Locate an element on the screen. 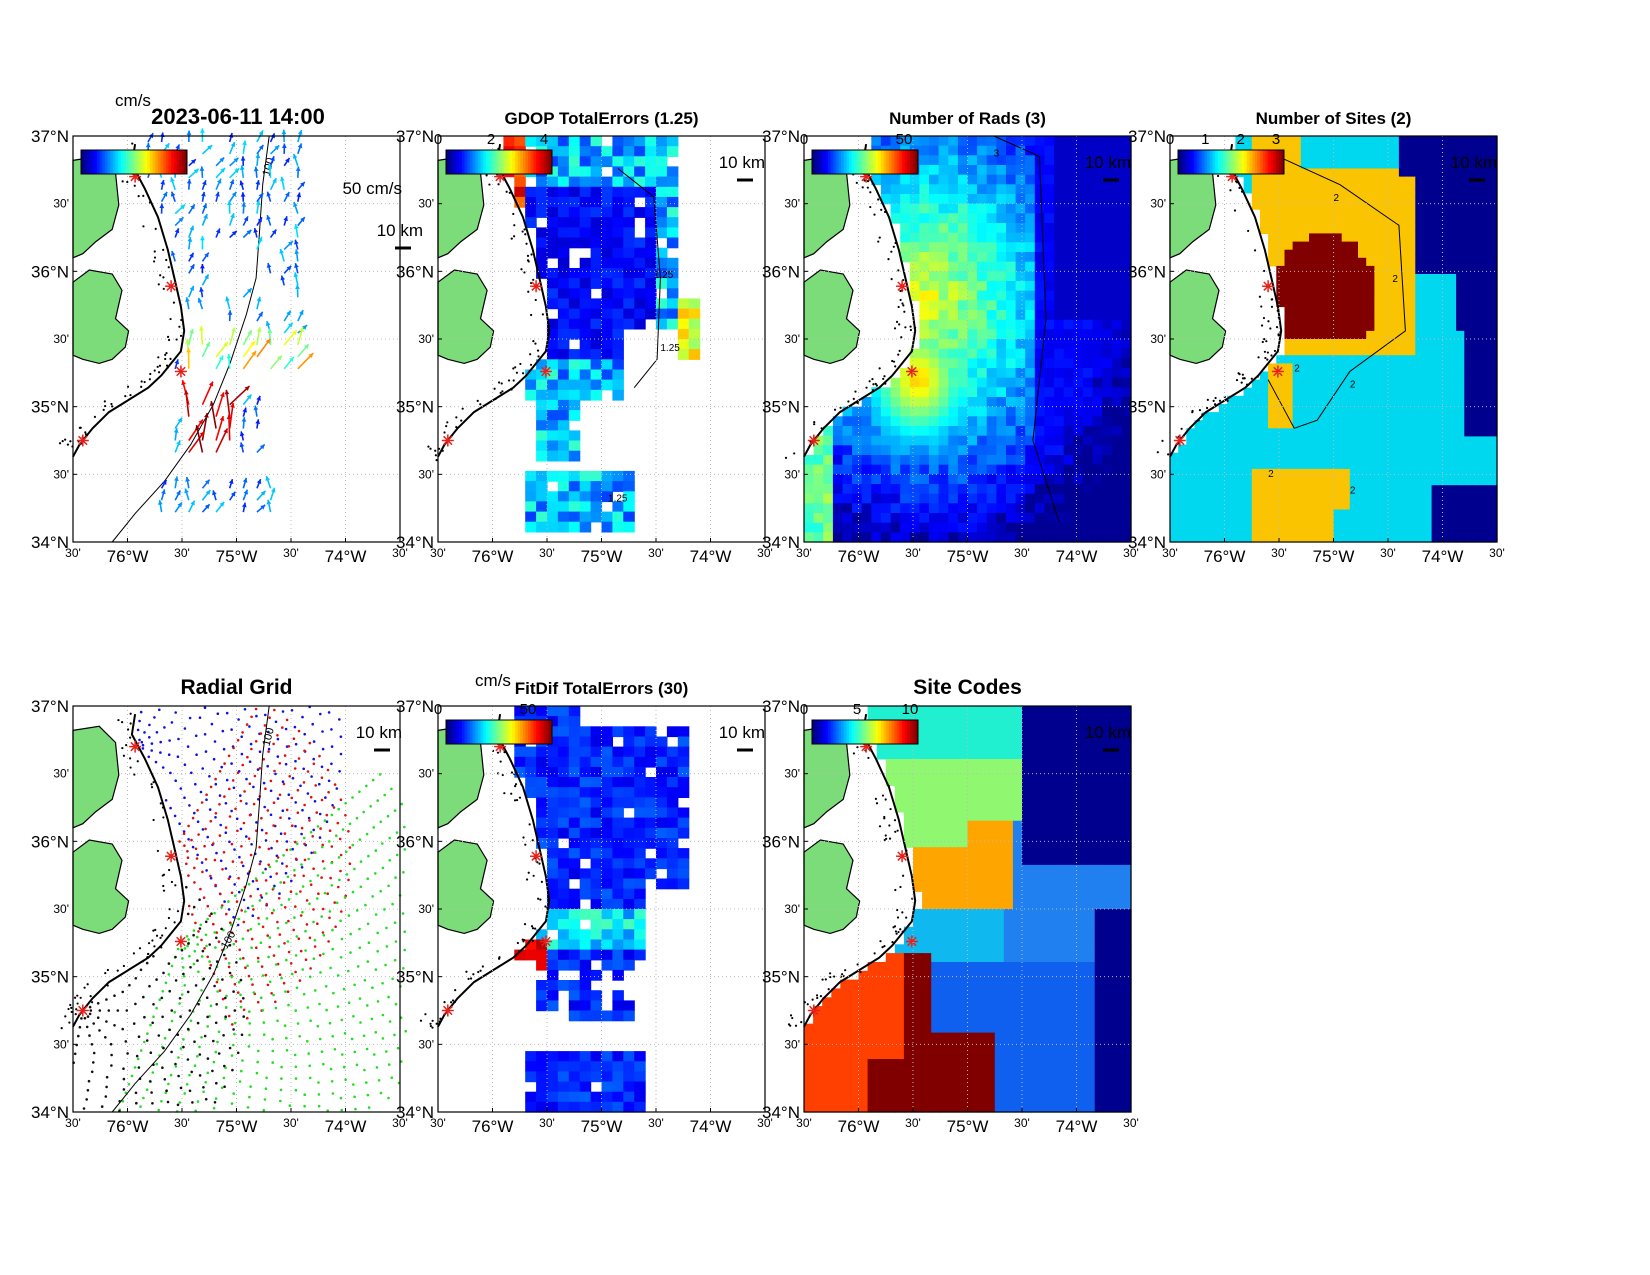  coastline is located at coordinates (129, 300).